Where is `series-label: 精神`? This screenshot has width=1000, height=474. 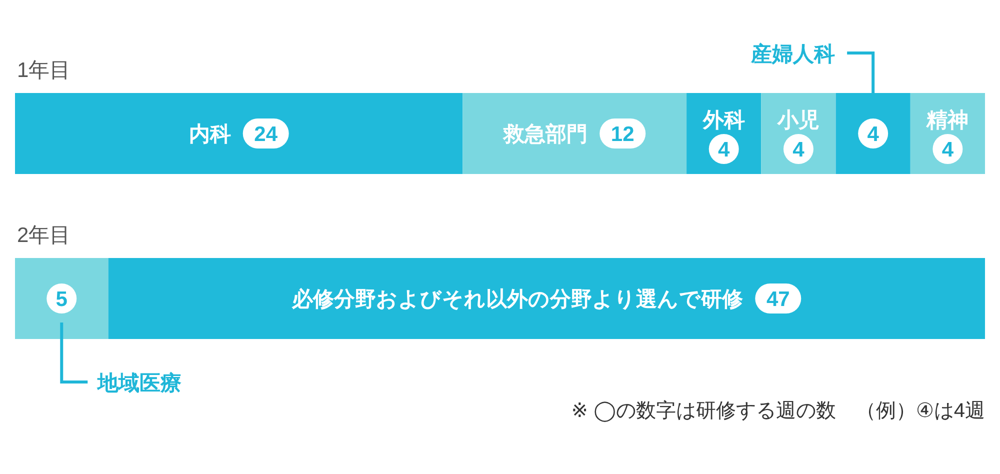 series-label: 精神 is located at coordinates (947, 120).